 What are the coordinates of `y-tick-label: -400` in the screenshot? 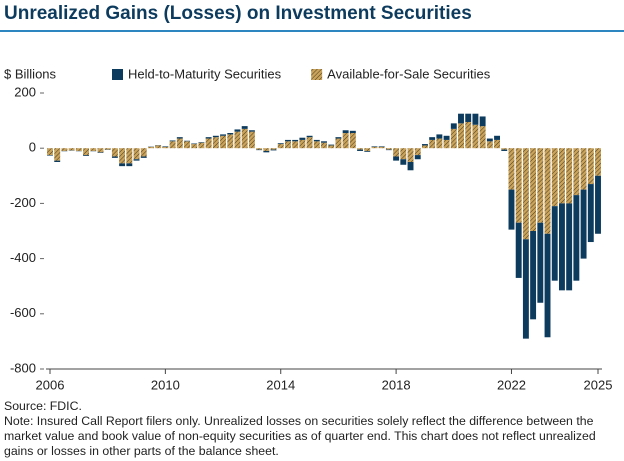 It's located at (23, 257).